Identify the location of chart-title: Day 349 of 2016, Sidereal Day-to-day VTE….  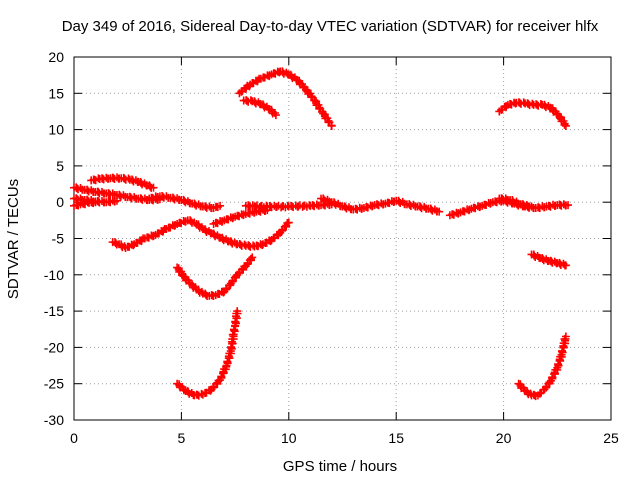
(330, 26).